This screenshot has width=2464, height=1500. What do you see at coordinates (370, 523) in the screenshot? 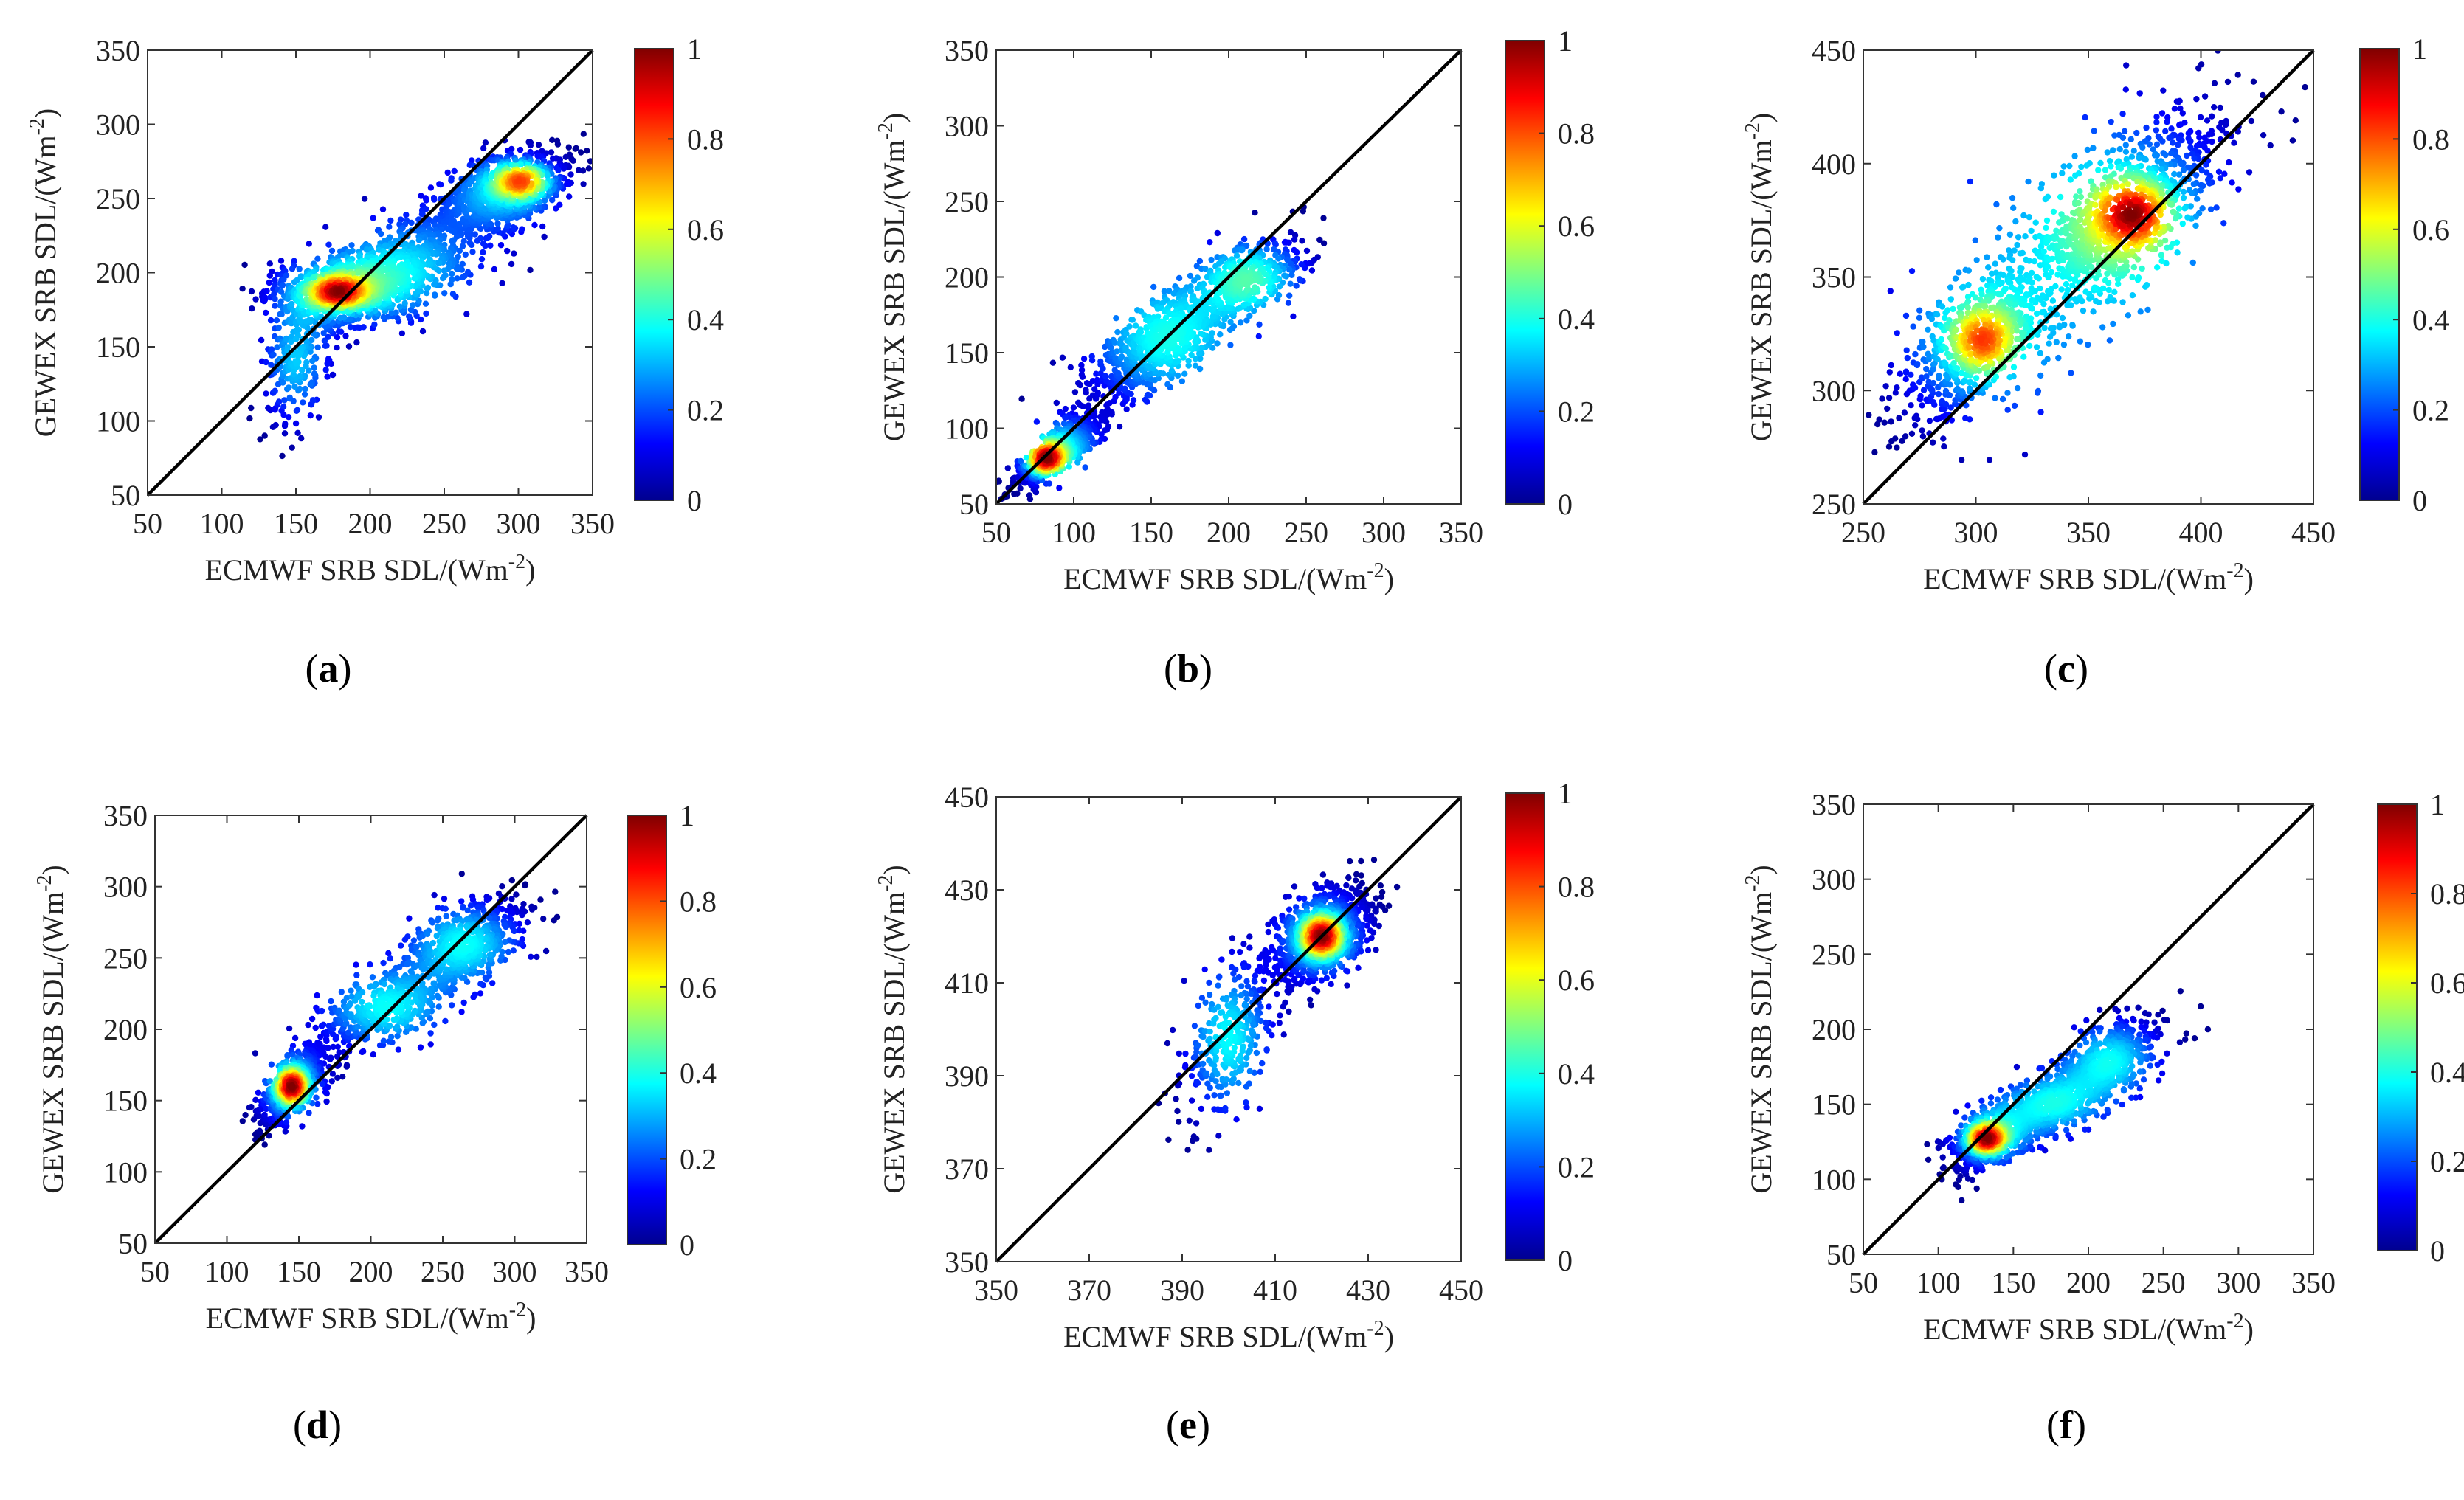
I see `x-tick-label: 200` at bounding box center [370, 523].